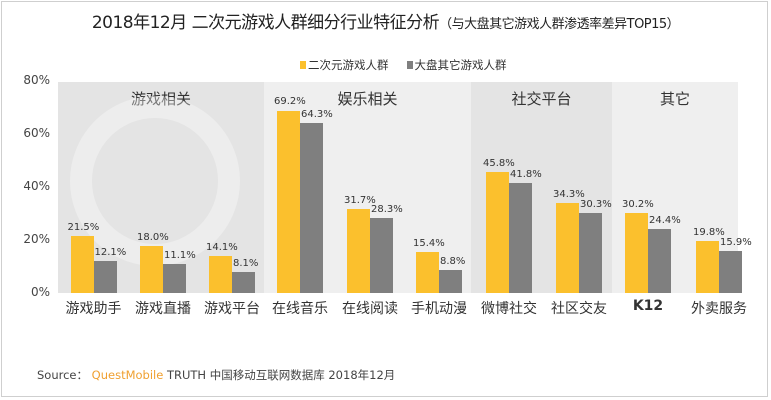  I want to click on data-label: 21.5%, so click(83, 228).